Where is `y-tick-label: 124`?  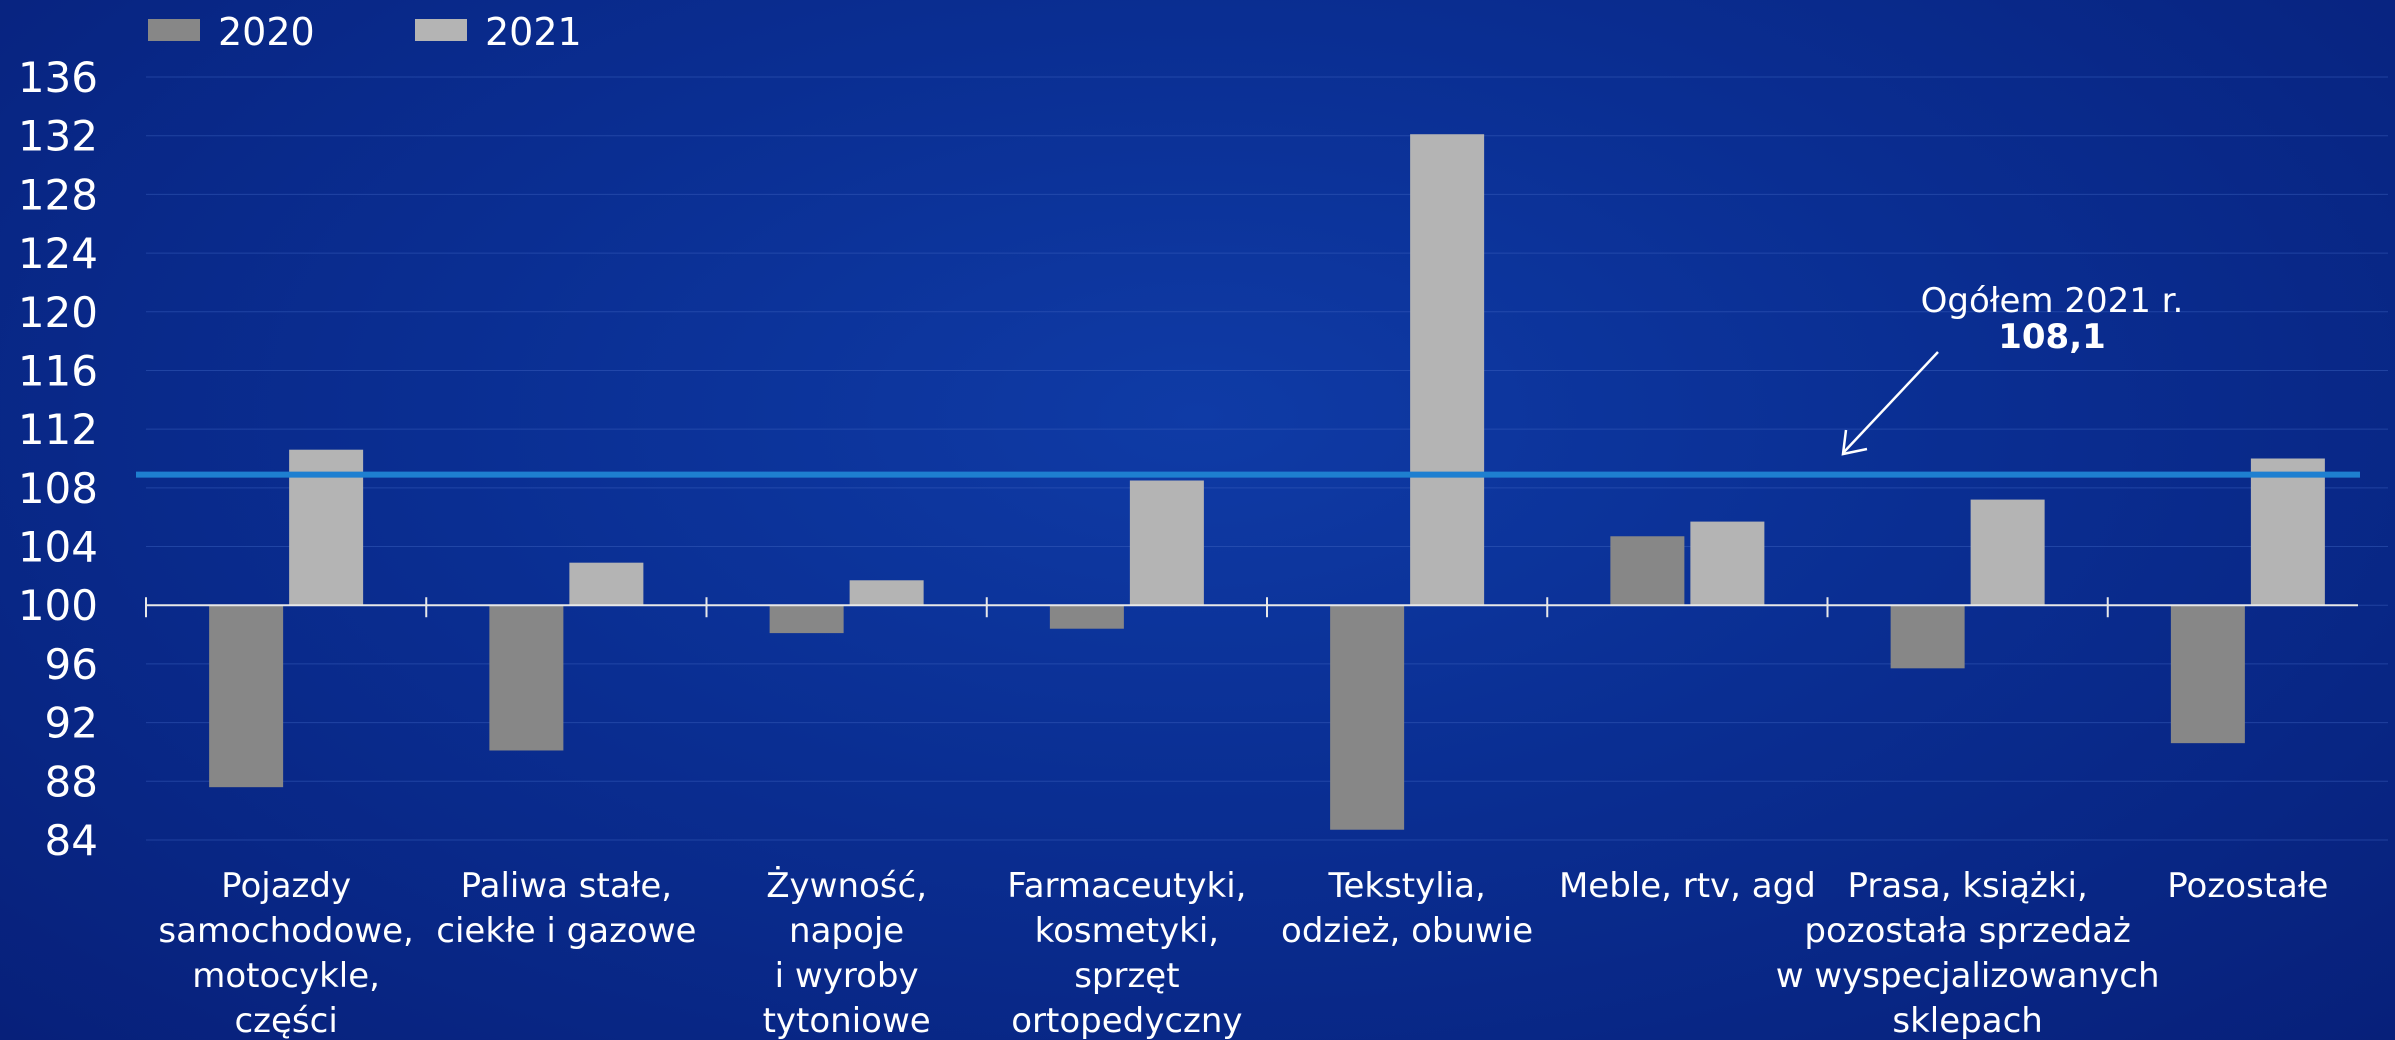 y-tick-label: 124 is located at coordinates (58, 253).